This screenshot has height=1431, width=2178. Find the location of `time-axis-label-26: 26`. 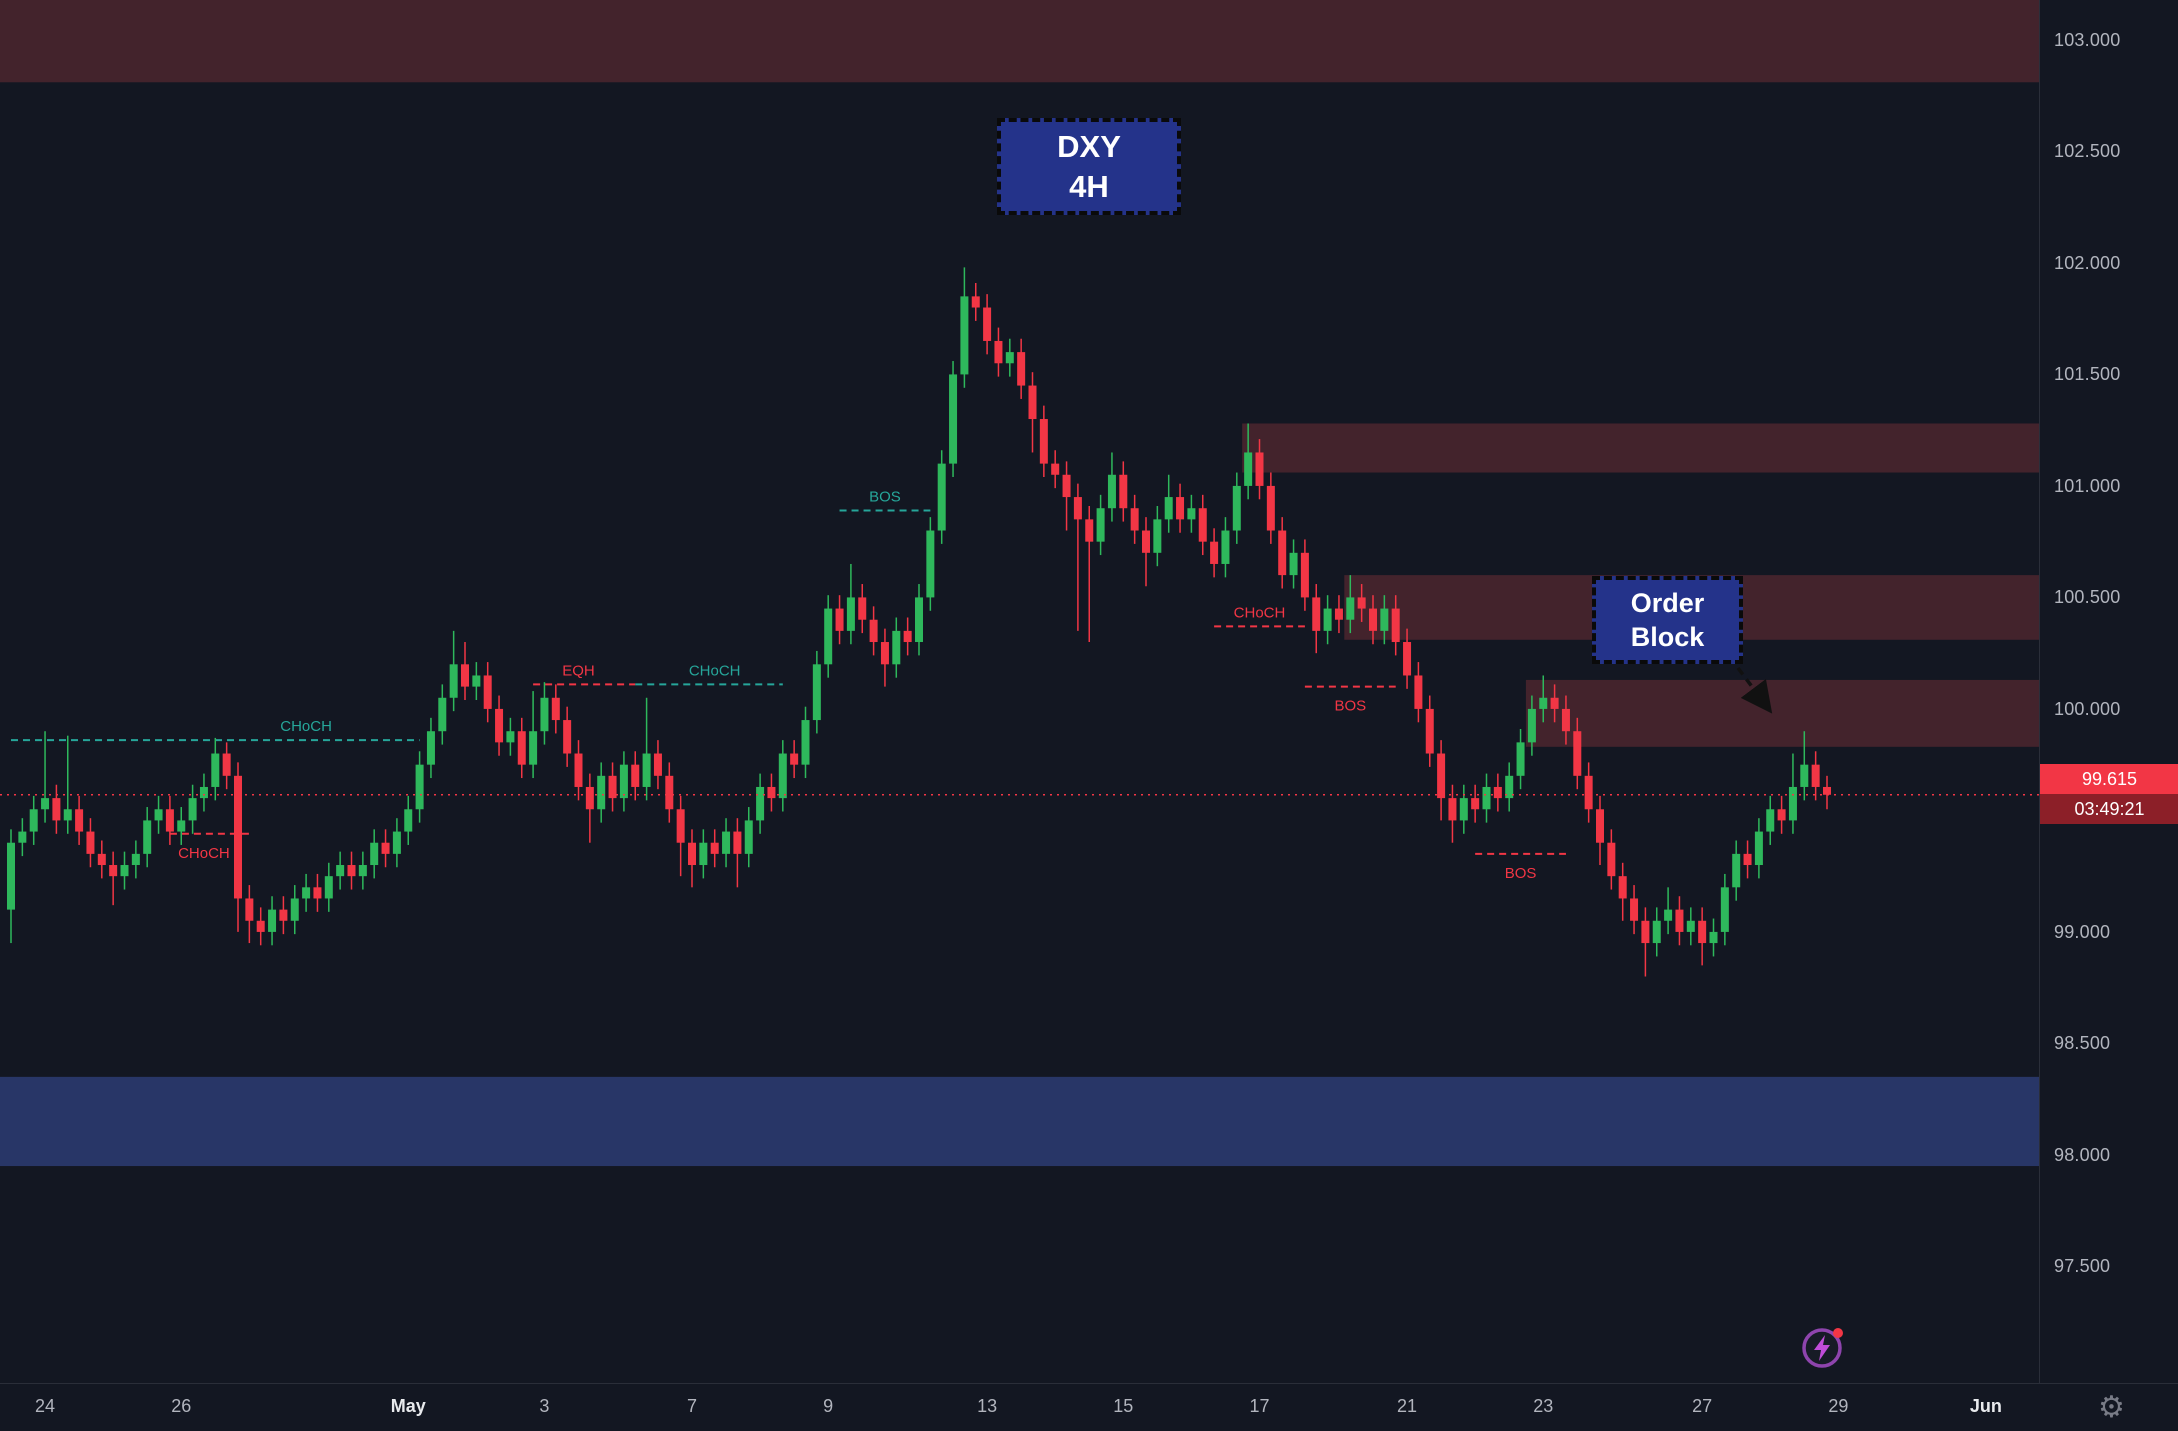

time-axis-label-26: 26 is located at coordinates (181, 1406).